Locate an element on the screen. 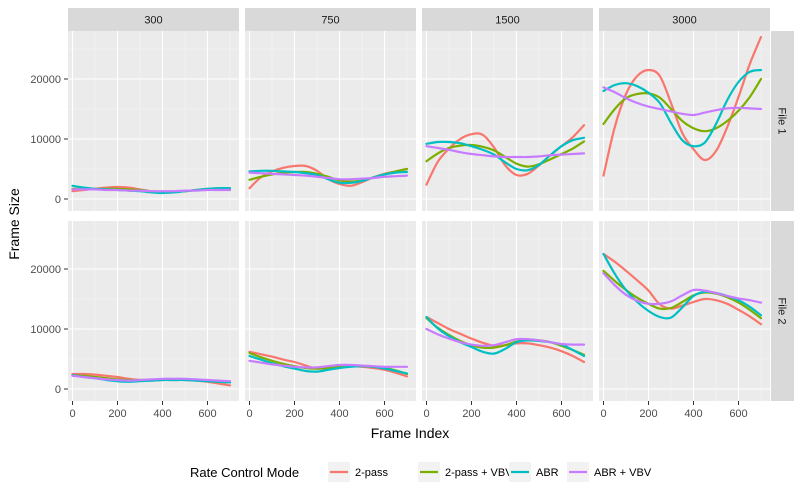 The height and width of the screenshot is (500, 800). legend-label: 2-pass is located at coordinates (372, 473).